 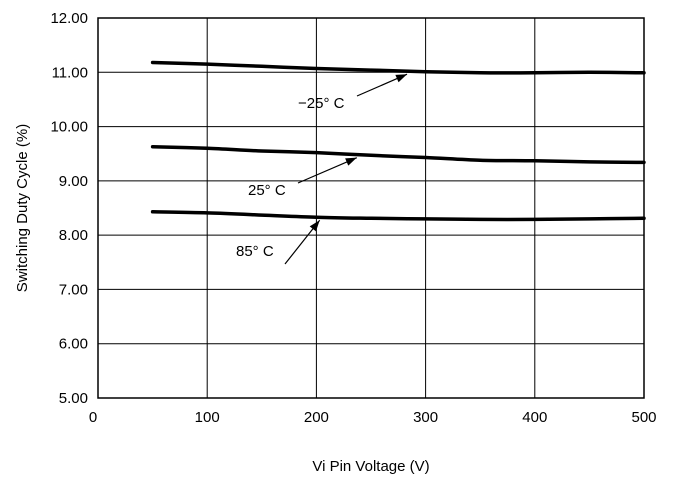 What do you see at coordinates (73, 235) in the screenshot?
I see `y-tick-label: 8.00` at bounding box center [73, 235].